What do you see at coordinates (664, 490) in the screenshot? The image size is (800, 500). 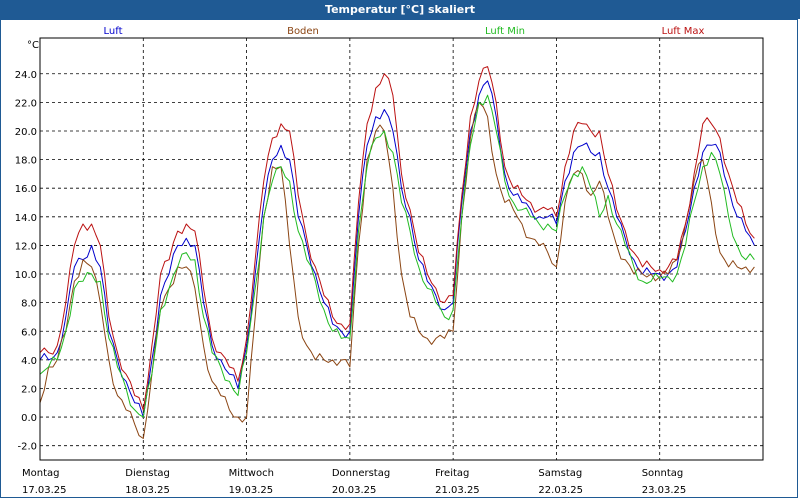 I see `x-tick-date: 23.03.25` at bounding box center [664, 490].